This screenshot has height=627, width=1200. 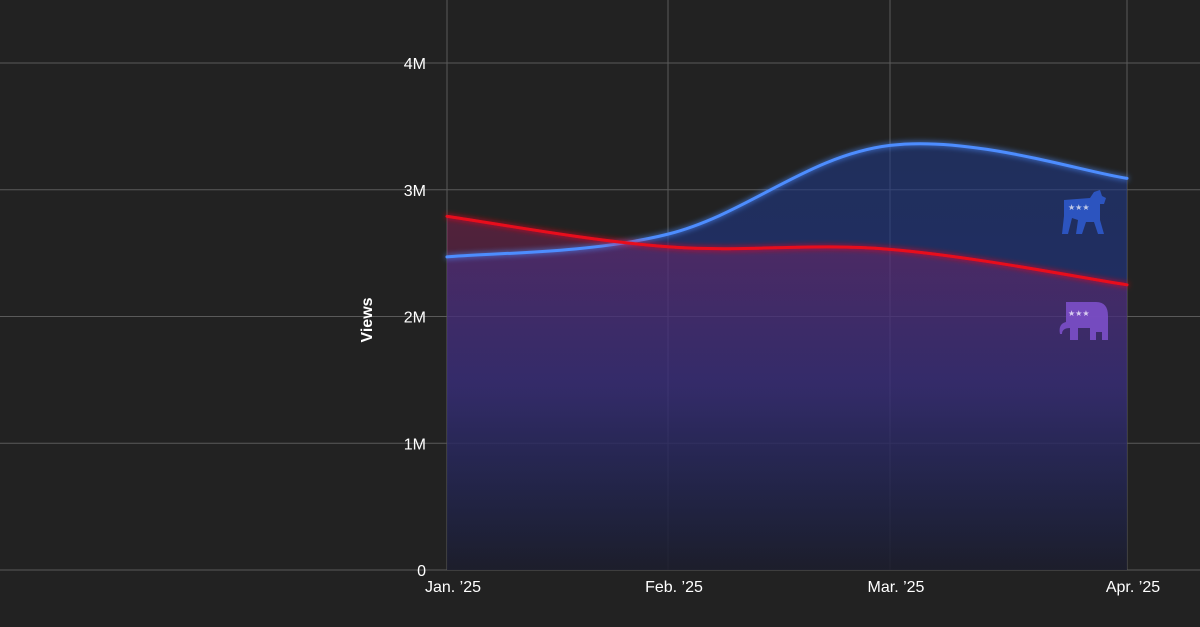 I want to click on x-tick-label: Feb. ’25, so click(x=674, y=587).